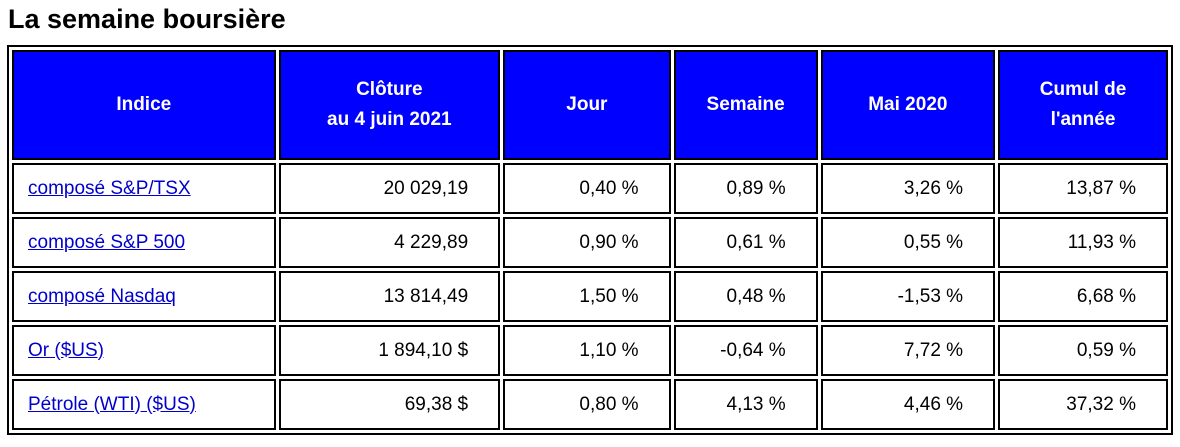 The width and height of the screenshot is (1180, 447). I want to click on index-cell: composé Nasdaq, so click(144, 296).